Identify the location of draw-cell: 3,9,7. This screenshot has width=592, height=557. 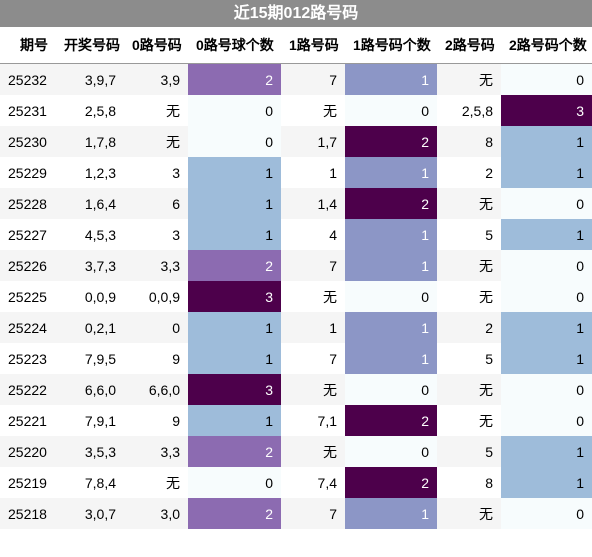
(90, 79).